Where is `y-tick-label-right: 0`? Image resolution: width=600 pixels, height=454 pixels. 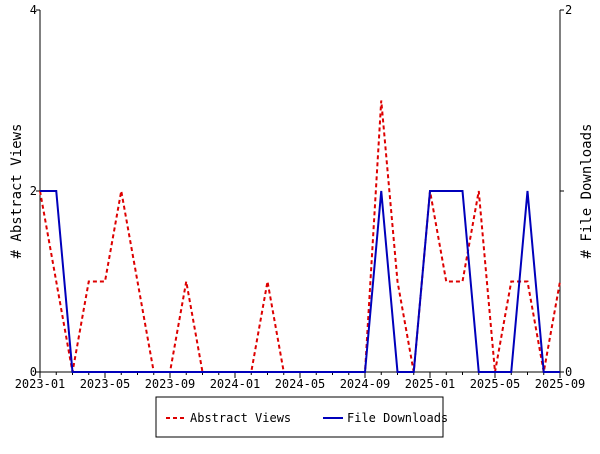
y-tick-label-right: 0 is located at coordinates (568, 372).